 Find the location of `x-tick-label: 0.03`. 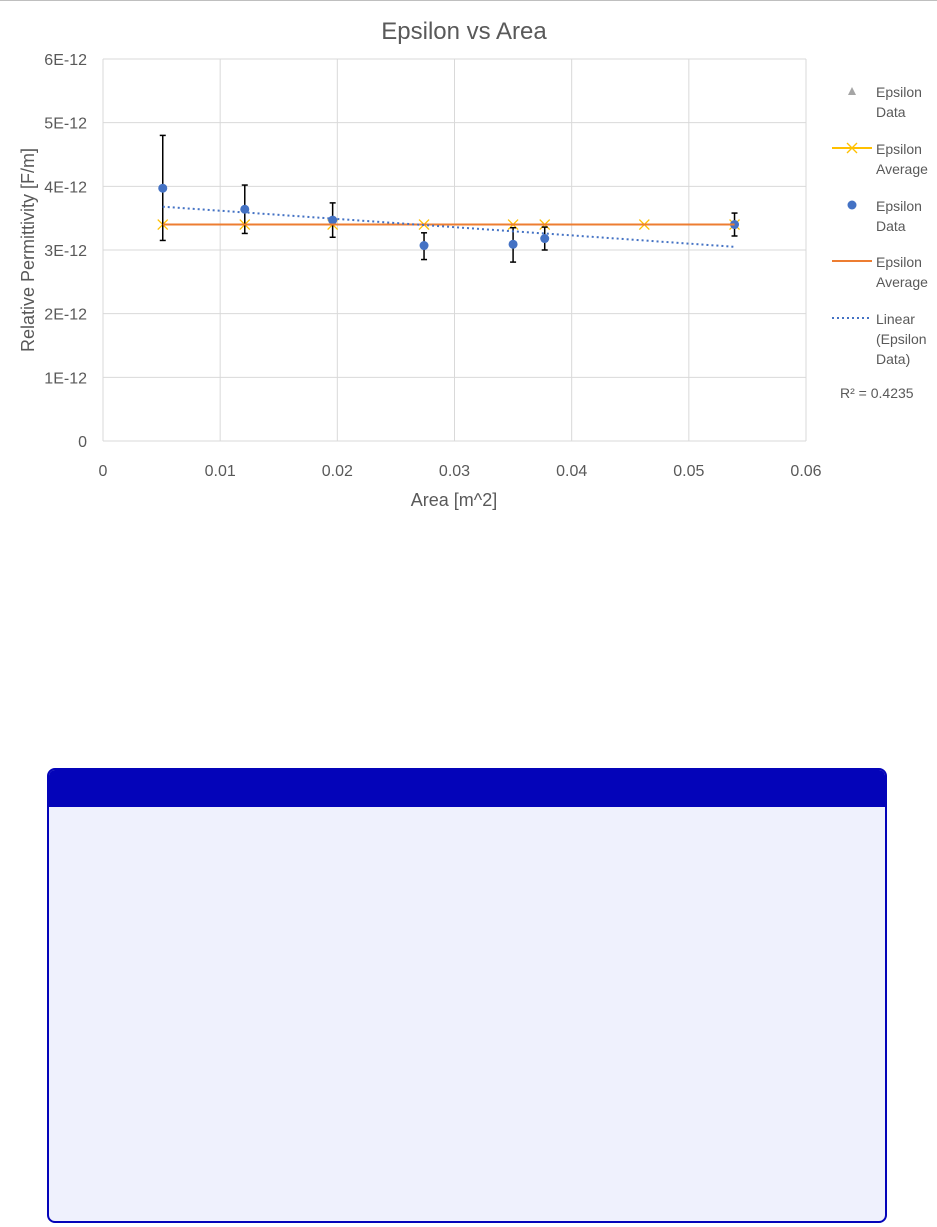

x-tick-label: 0.03 is located at coordinates (454, 471).